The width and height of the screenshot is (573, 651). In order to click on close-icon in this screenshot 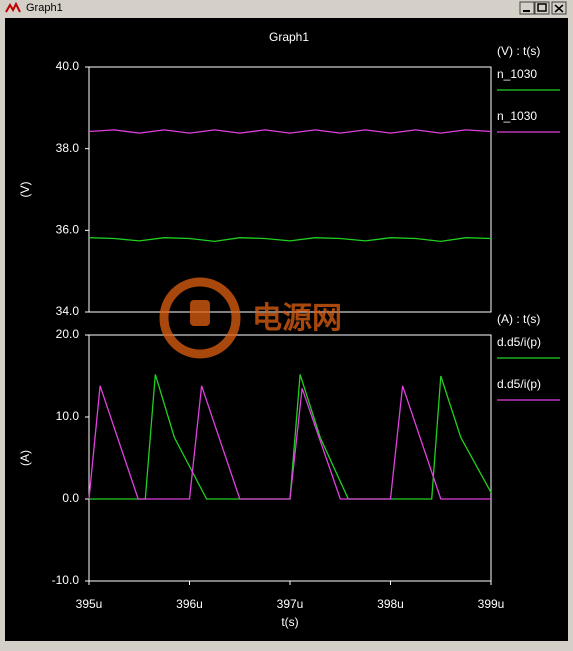, I will do `click(559, 8)`.